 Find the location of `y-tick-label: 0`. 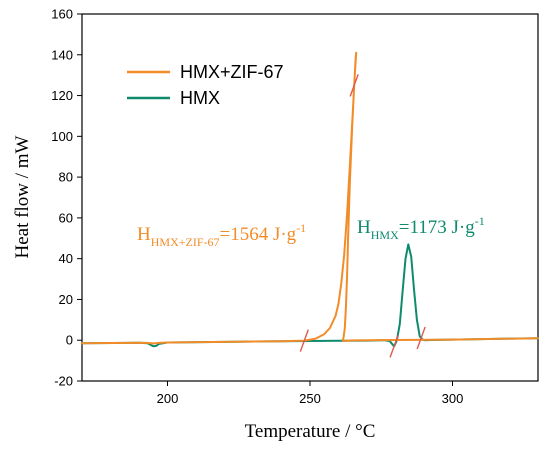

y-tick-label: 0 is located at coordinates (69, 340).